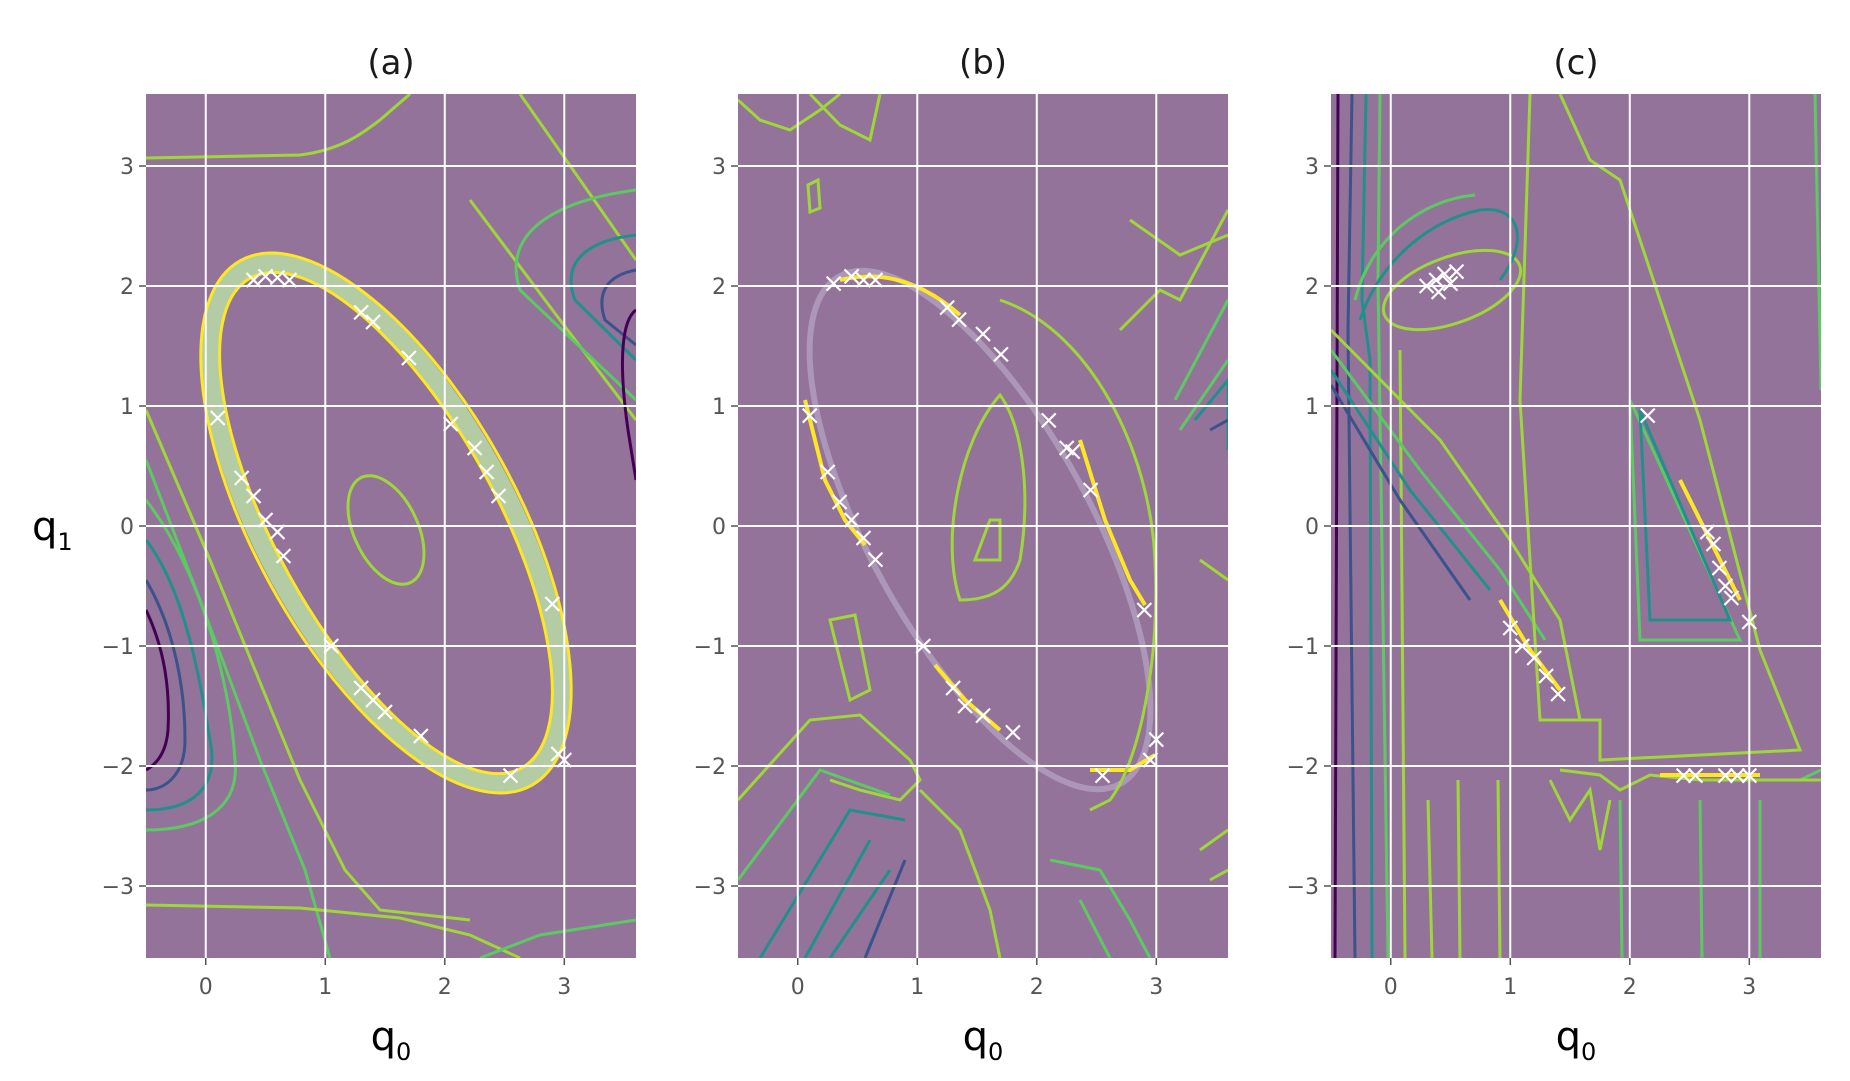  Describe the element at coordinates (789, 113) in the screenshot. I see `contour-top-left-b` at that location.